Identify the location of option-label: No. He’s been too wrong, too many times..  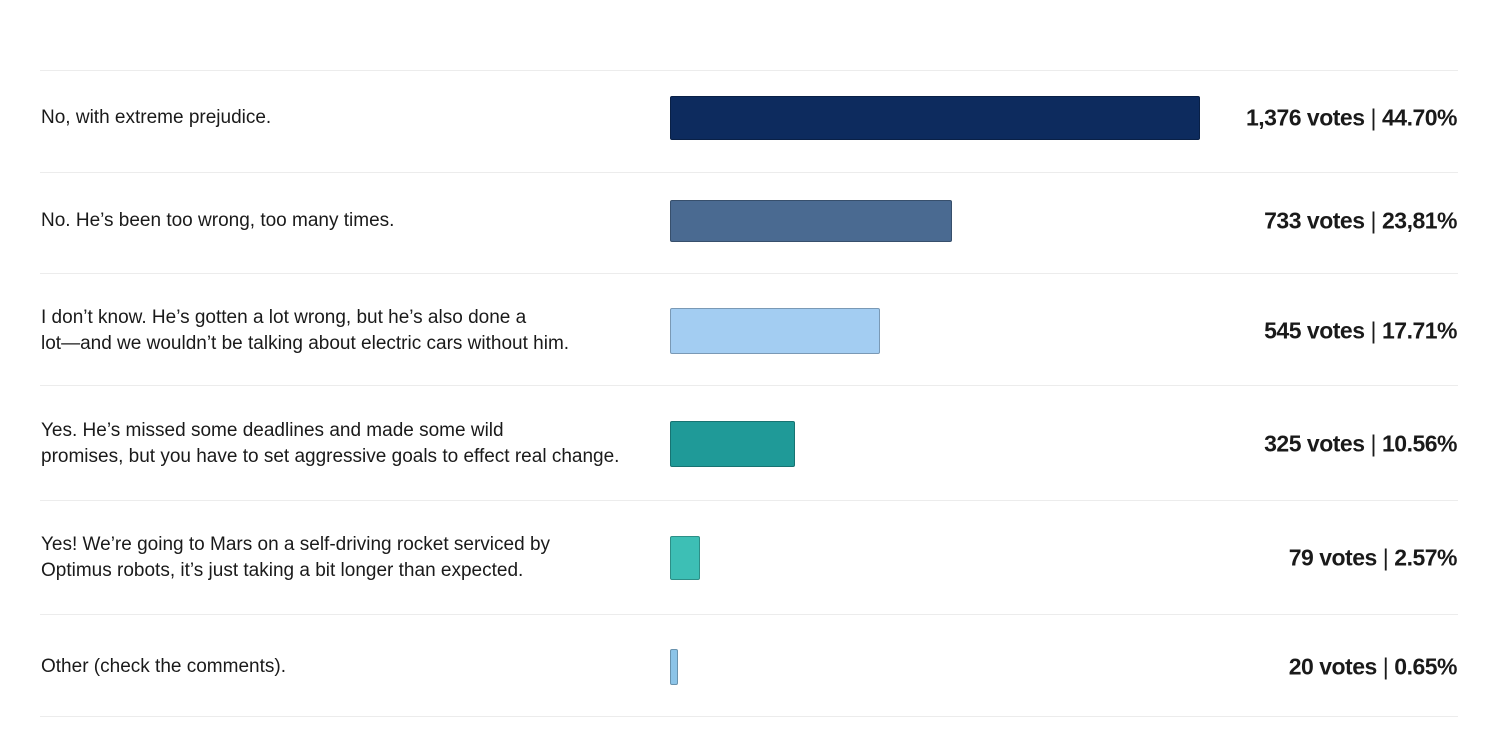
(346, 221).